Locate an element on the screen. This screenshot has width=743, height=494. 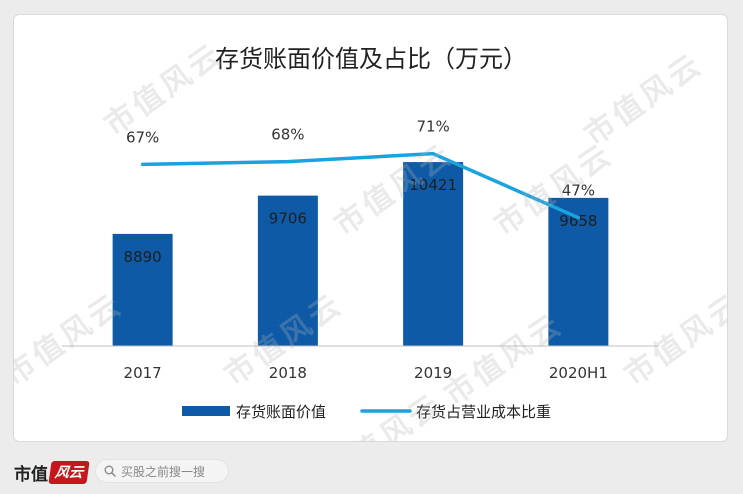
line-series-proportion is located at coordinates (360, 185).